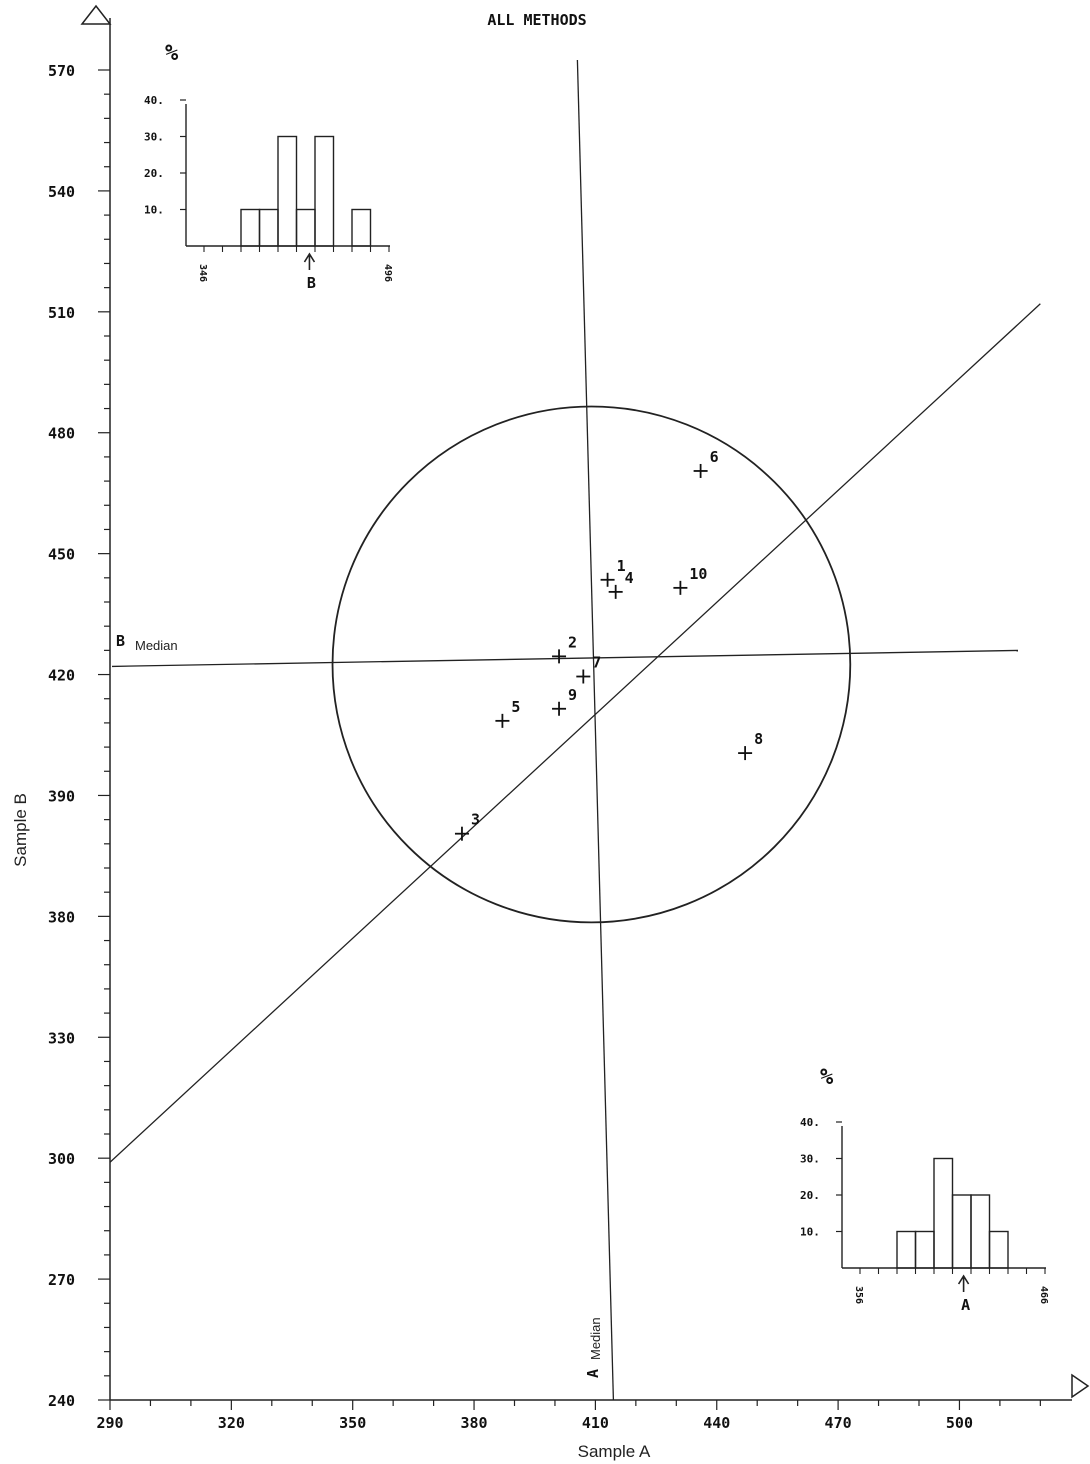 This screenshot has height=1464, width=1090. I want to click on x-tick-label: 350, so click(352, 1423).